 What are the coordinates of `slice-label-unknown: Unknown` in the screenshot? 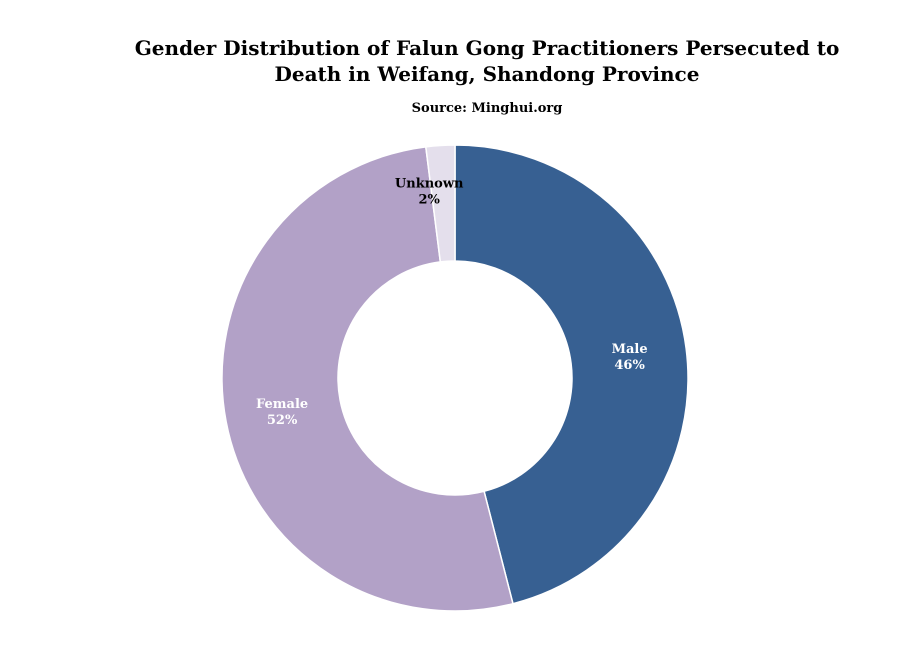 It's located at (429, 183).